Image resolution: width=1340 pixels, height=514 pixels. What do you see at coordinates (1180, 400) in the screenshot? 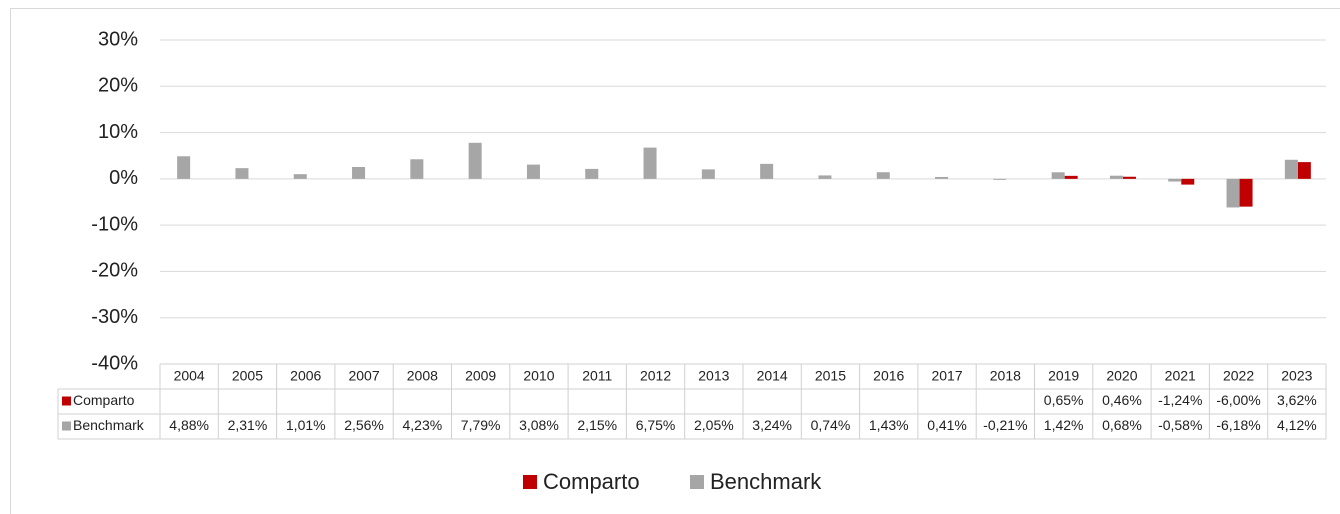
I see `data-label: -1,24%` at bounding box center [1180, 400].